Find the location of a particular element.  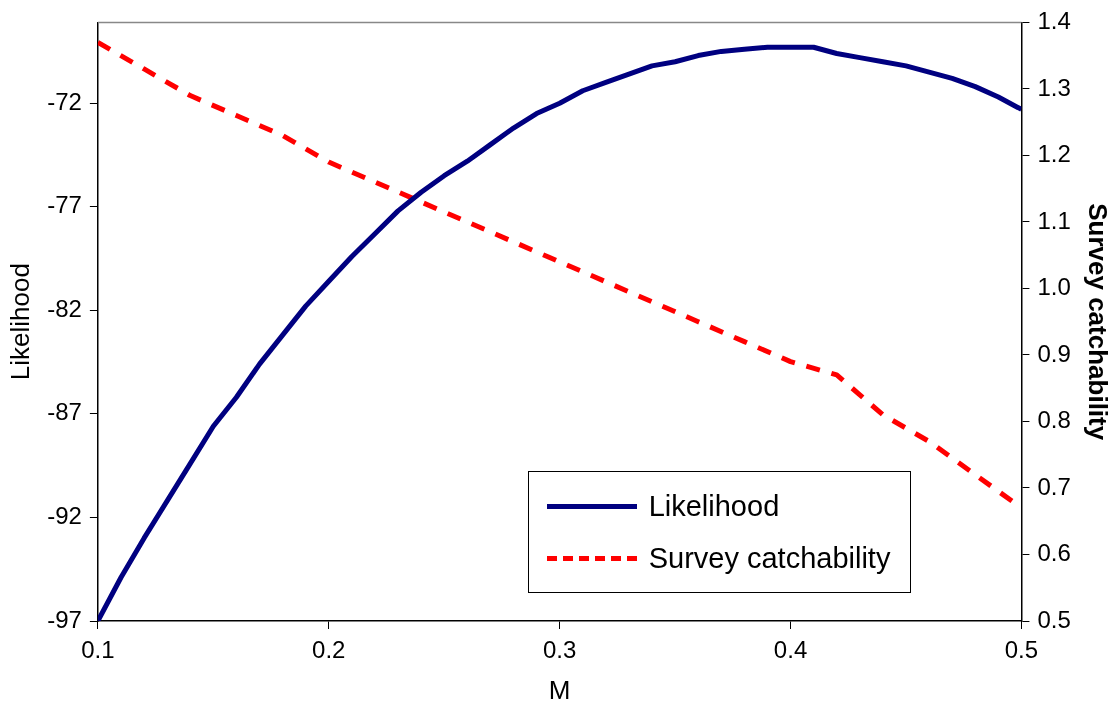

x-tick-label: 0.4 is located at coordinates (790, 650).